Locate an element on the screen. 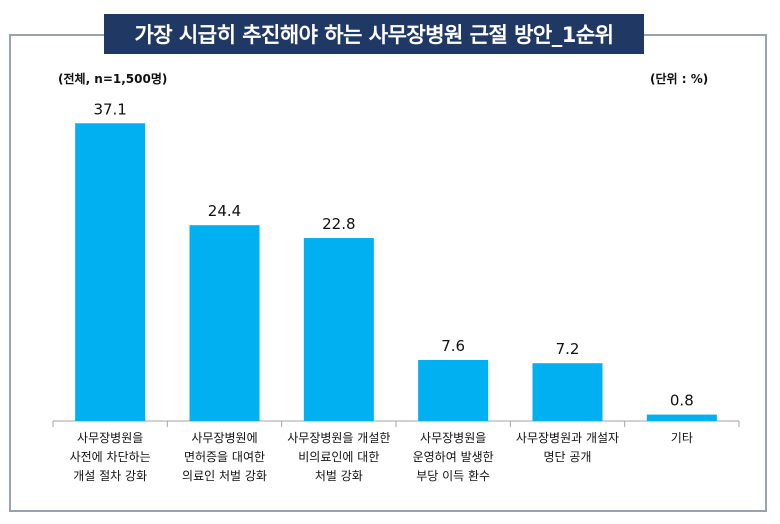  sample-note: (전체, n=1,500명) is located at coordinates (113, 79).